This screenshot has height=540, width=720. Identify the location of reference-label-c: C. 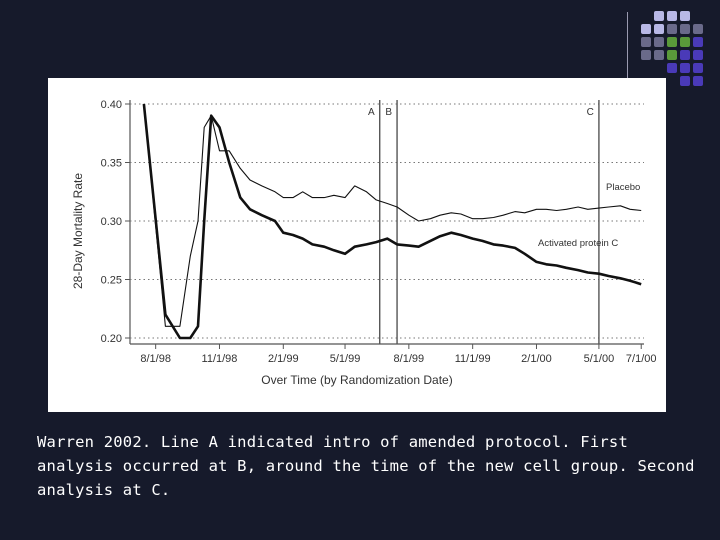
(590, 112).